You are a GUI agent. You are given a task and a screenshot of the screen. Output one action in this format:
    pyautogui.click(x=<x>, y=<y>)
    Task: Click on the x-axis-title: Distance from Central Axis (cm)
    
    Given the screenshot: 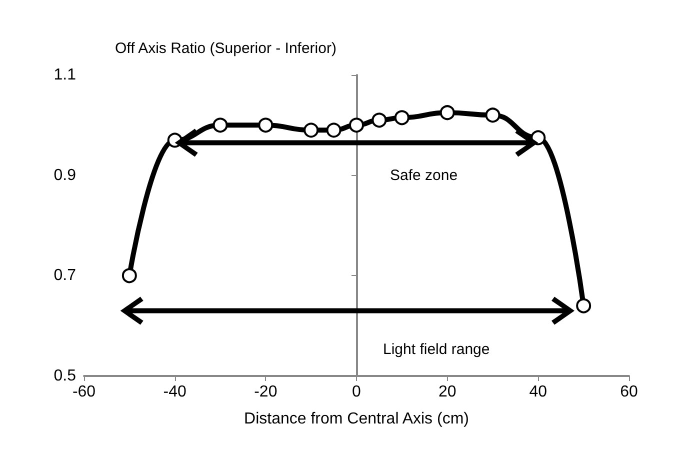 What is the action you would take?
    pyautogui.click(x=356, y=419)
    